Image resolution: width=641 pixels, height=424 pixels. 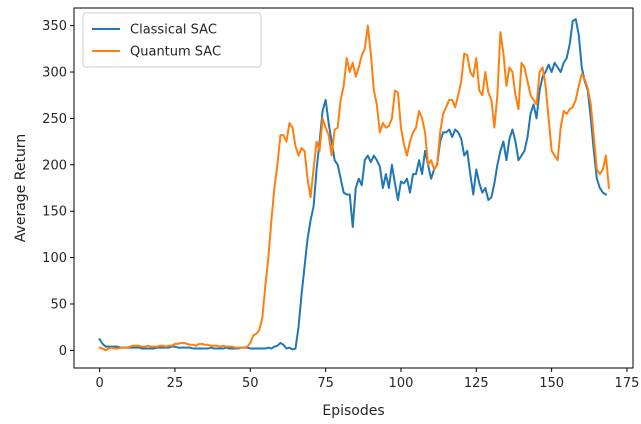 What do you see at coordinates (54, 258) in the screenshot?
I see `y-tick-label: 100` at bounding box center [54, 258].